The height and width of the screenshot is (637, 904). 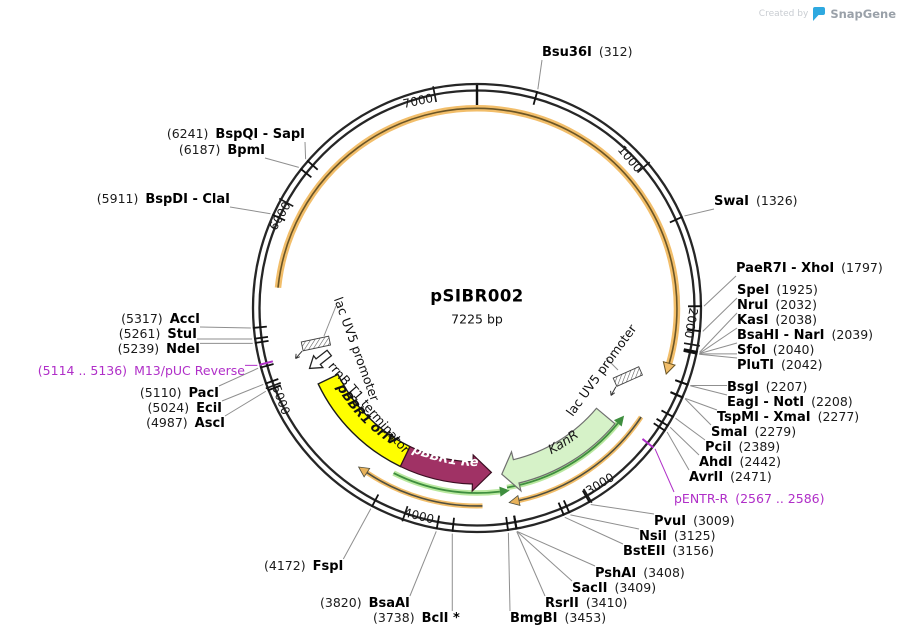 I want to click on site-label-pvui: PvuI (3009), so click(x=694, y=521).